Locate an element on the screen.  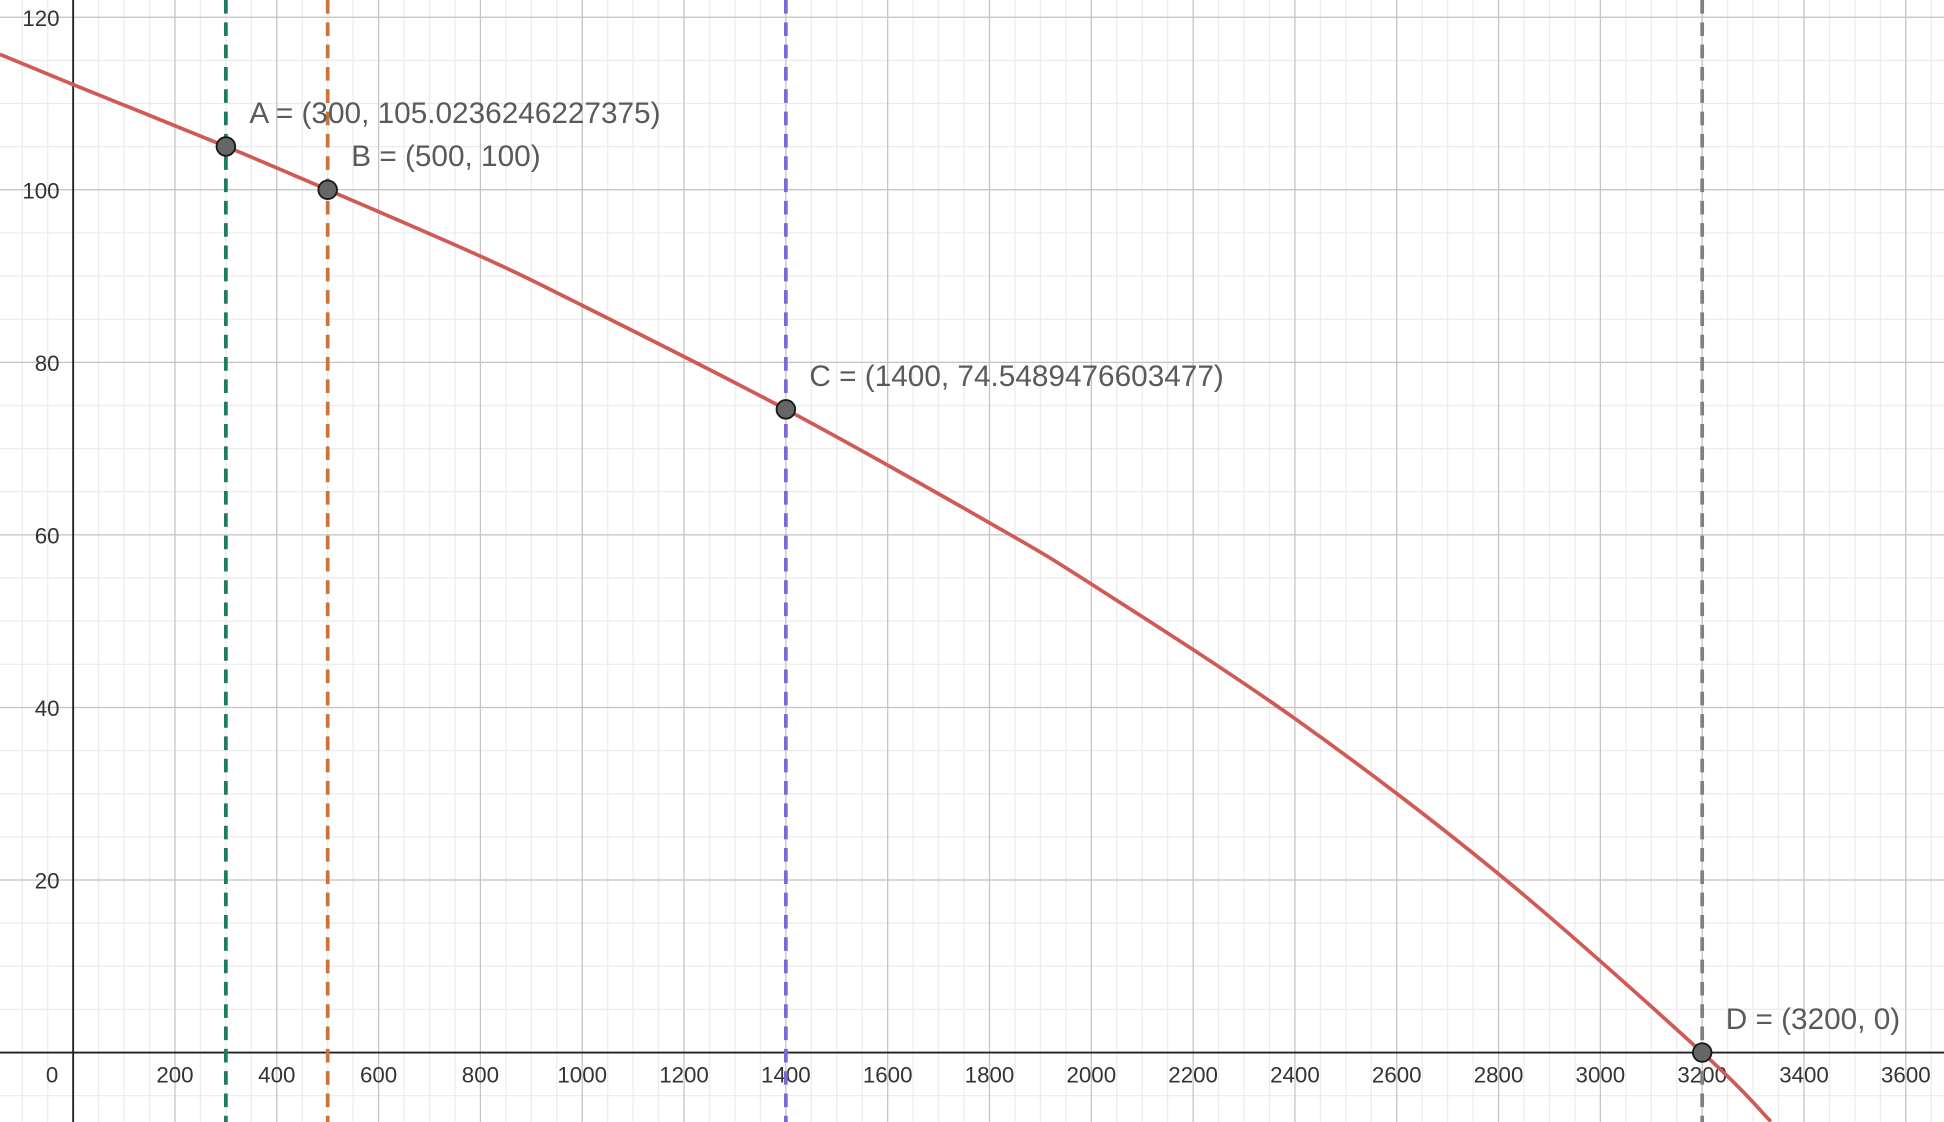
y-tick-label: 100 is located at coordinates (40, 190).